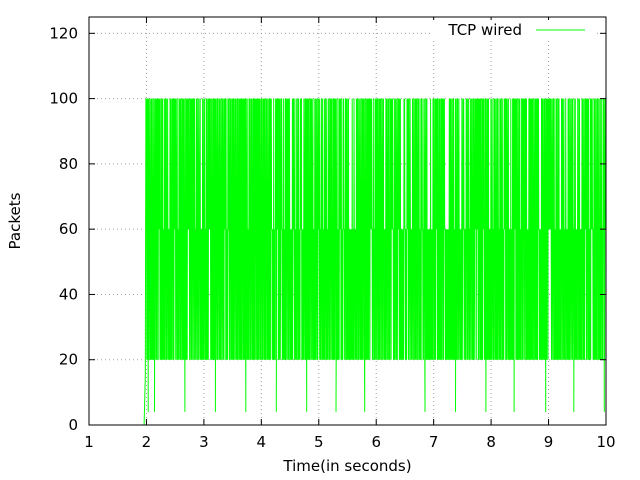  I want to click on legend-background, so click(514, 30).